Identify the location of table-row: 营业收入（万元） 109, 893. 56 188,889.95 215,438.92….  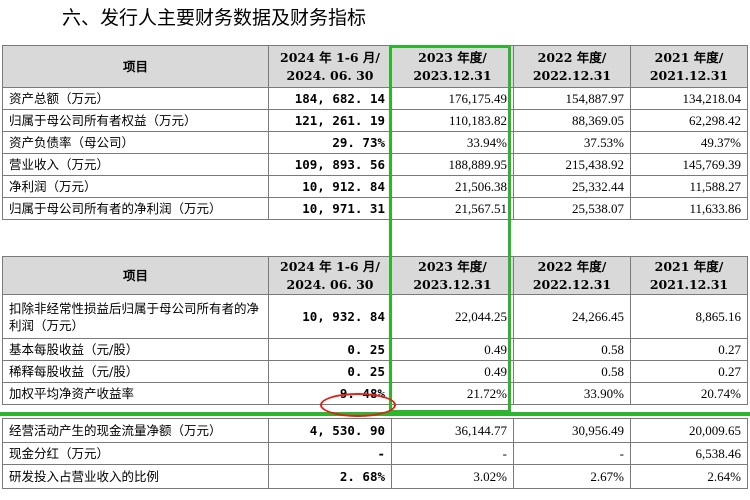
(375, 164).